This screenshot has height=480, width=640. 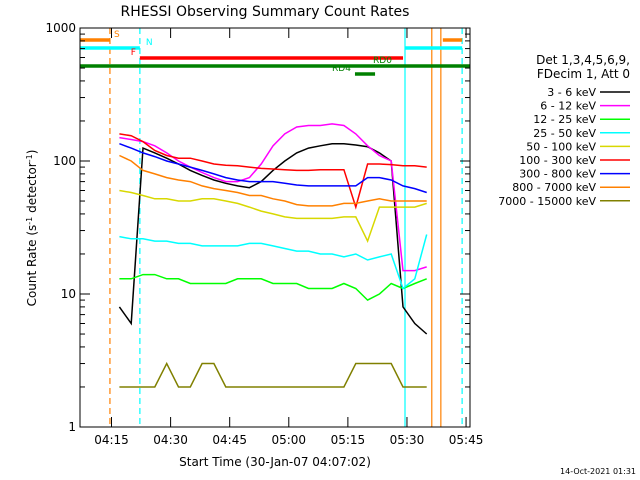 What do you see at coordinates (554, 187) in the screenshot?
I see `legend-label: 800 - 7000 keV` at bounding box center [554, 187].